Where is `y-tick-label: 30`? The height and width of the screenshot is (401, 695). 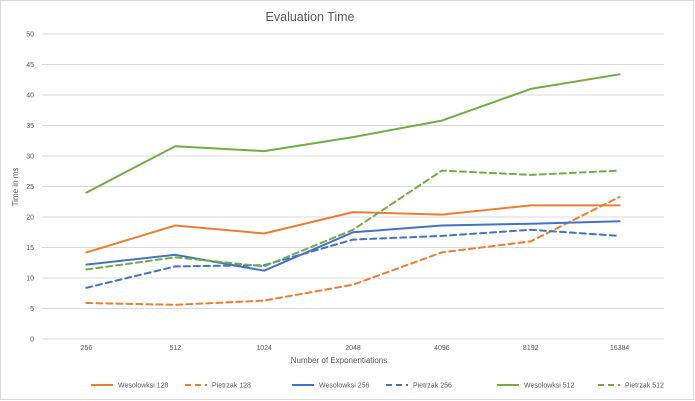
y-tick-label: 30 is located at coordinates (30, 157).